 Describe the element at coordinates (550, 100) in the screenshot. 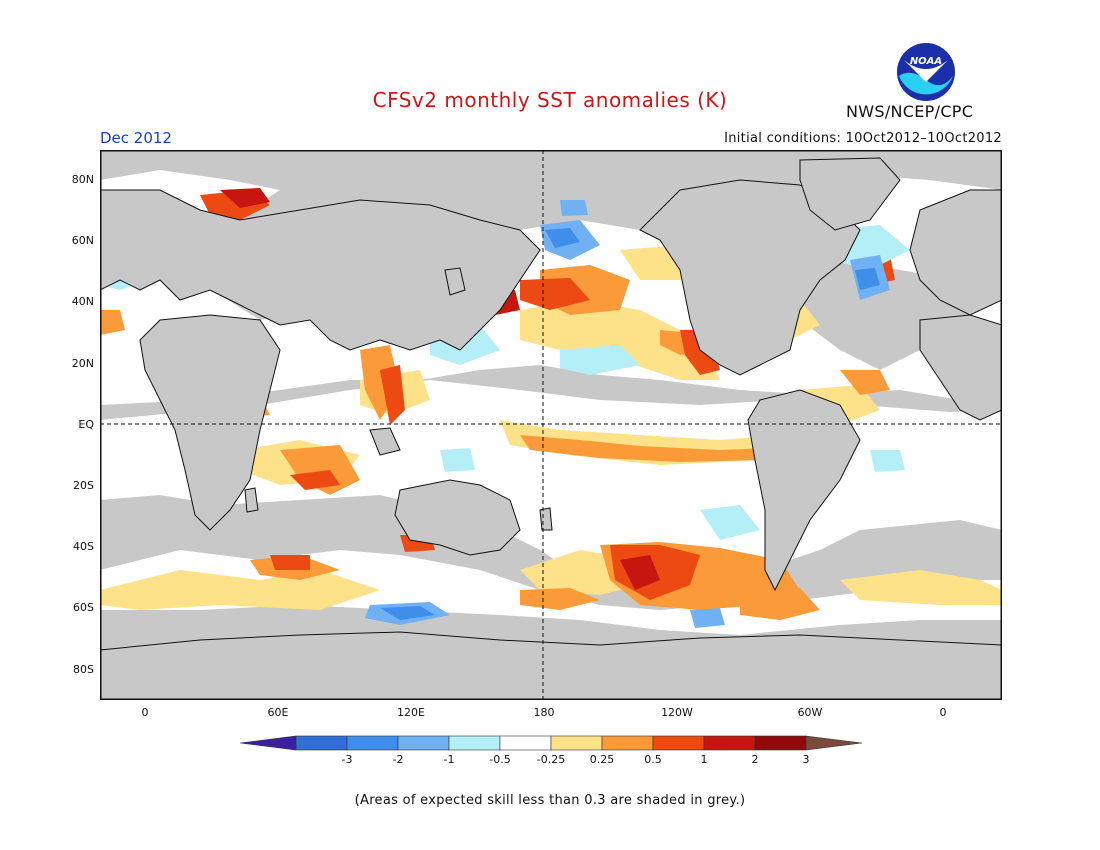

I see `map-title: CFSv2 monthly SST anomalies (K)` at that location.